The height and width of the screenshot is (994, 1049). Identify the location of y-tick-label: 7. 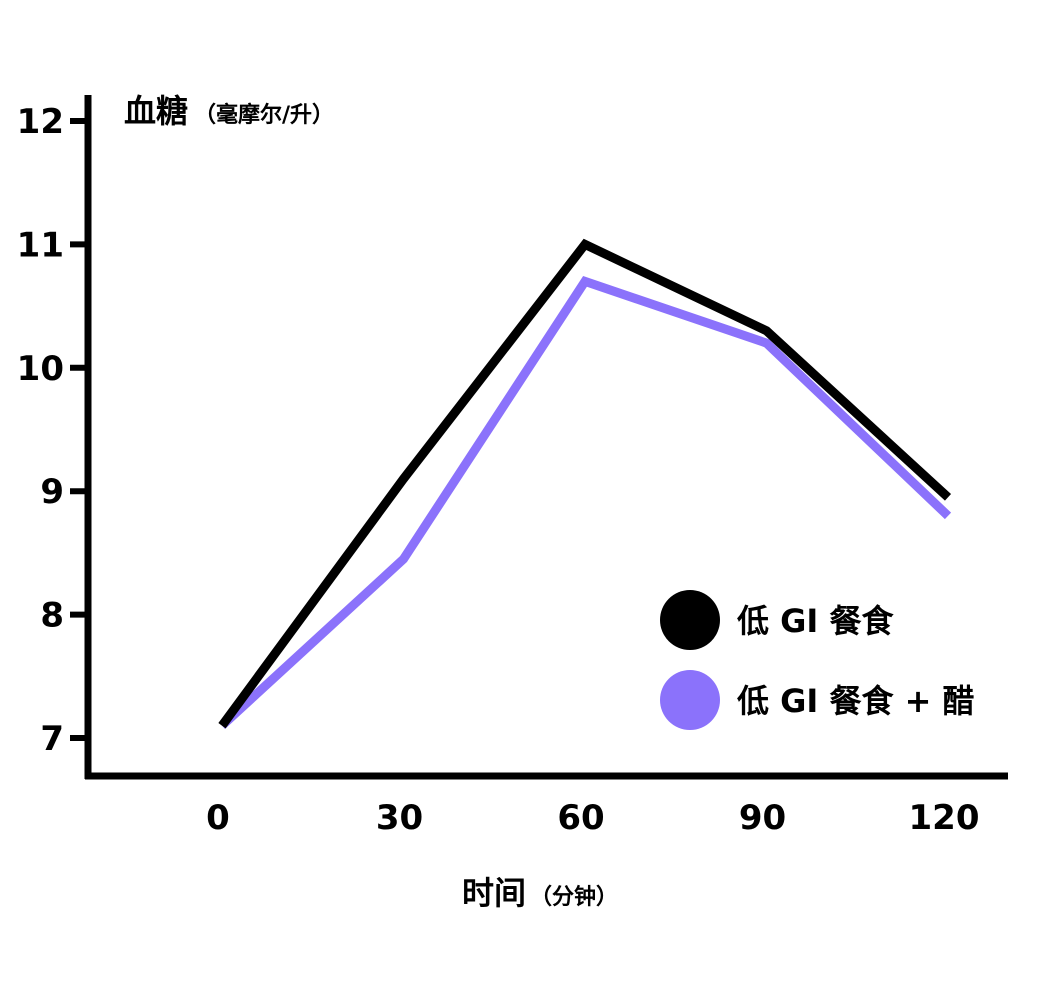
(52, 739).